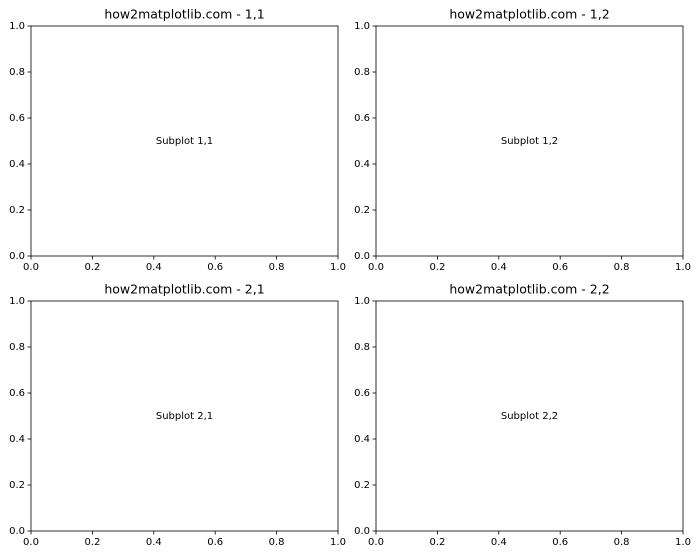 The image size is (700, 560). What do you see at coordinates (529, 289) in the screenshot?
I see `subplot-title: how2matplotlib.com - 2,2` at bounding box center [529, 289].